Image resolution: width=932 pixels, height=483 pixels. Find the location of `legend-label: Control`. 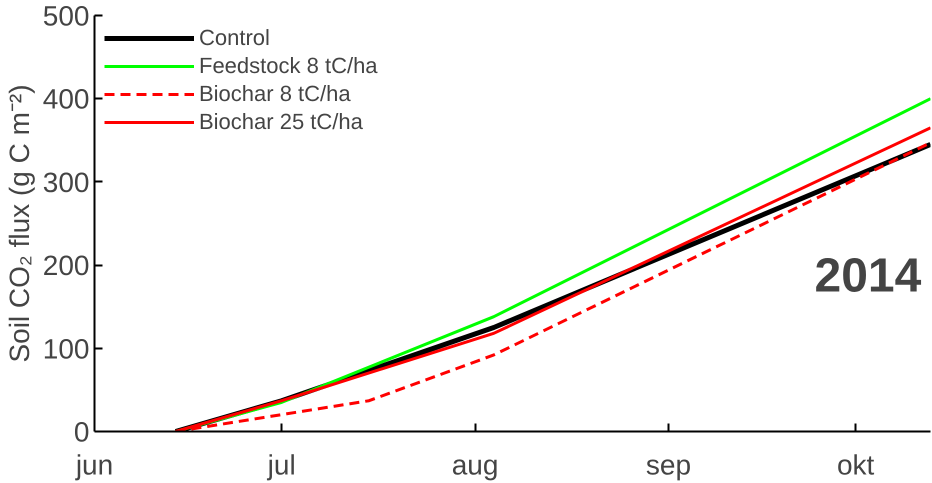

legend-label: Control is located at coordinates (234, 38).